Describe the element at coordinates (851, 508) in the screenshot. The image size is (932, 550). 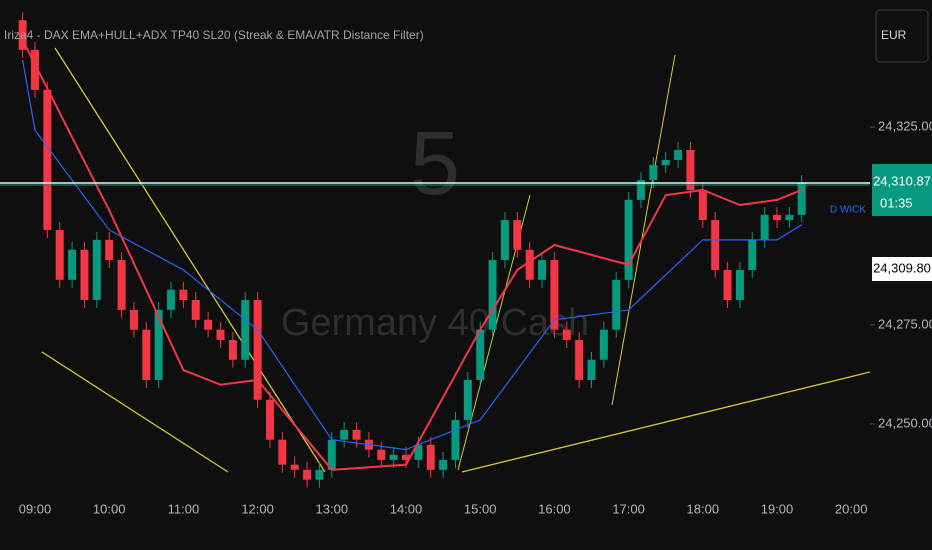
I see `x-tick-label: 20:00` at that location.